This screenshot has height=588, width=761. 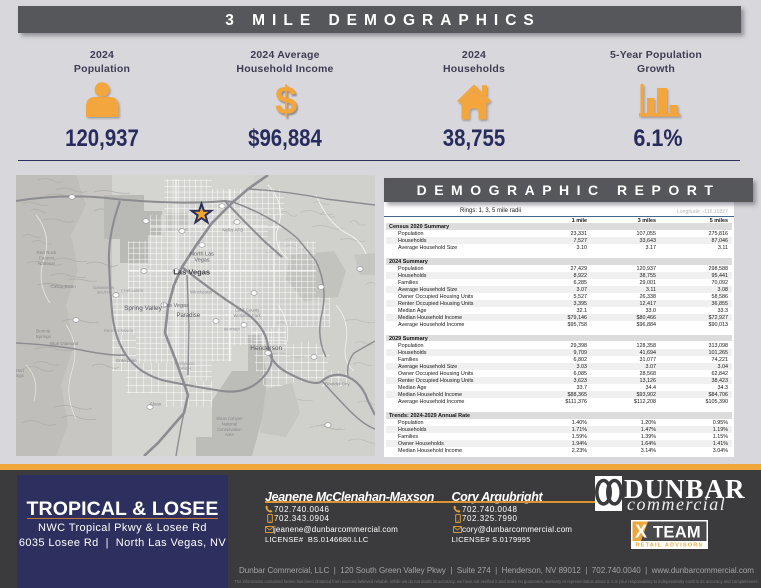 I want to click on svg-text: Henderson, so click(x=266, y=348).